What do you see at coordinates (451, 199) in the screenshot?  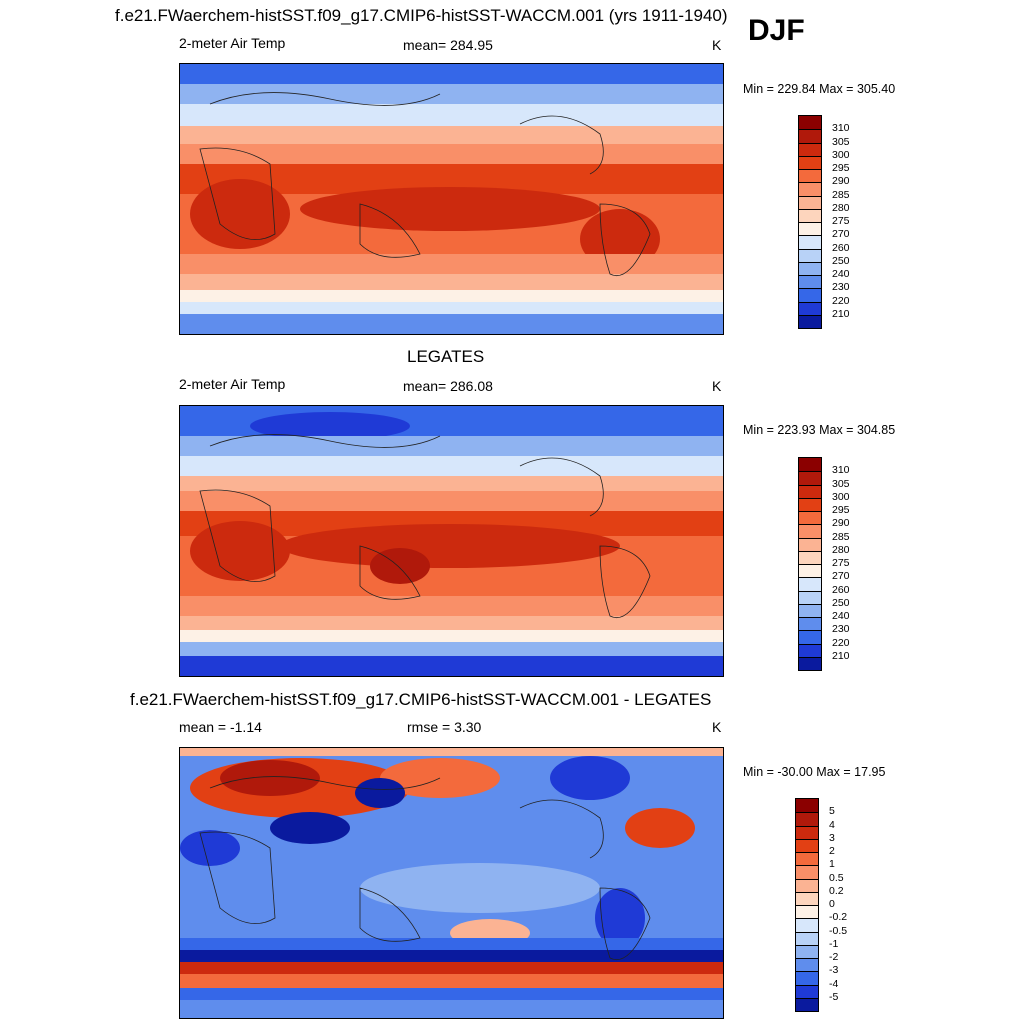 I see `temperature-map-model` at bounding box center [451, 199].